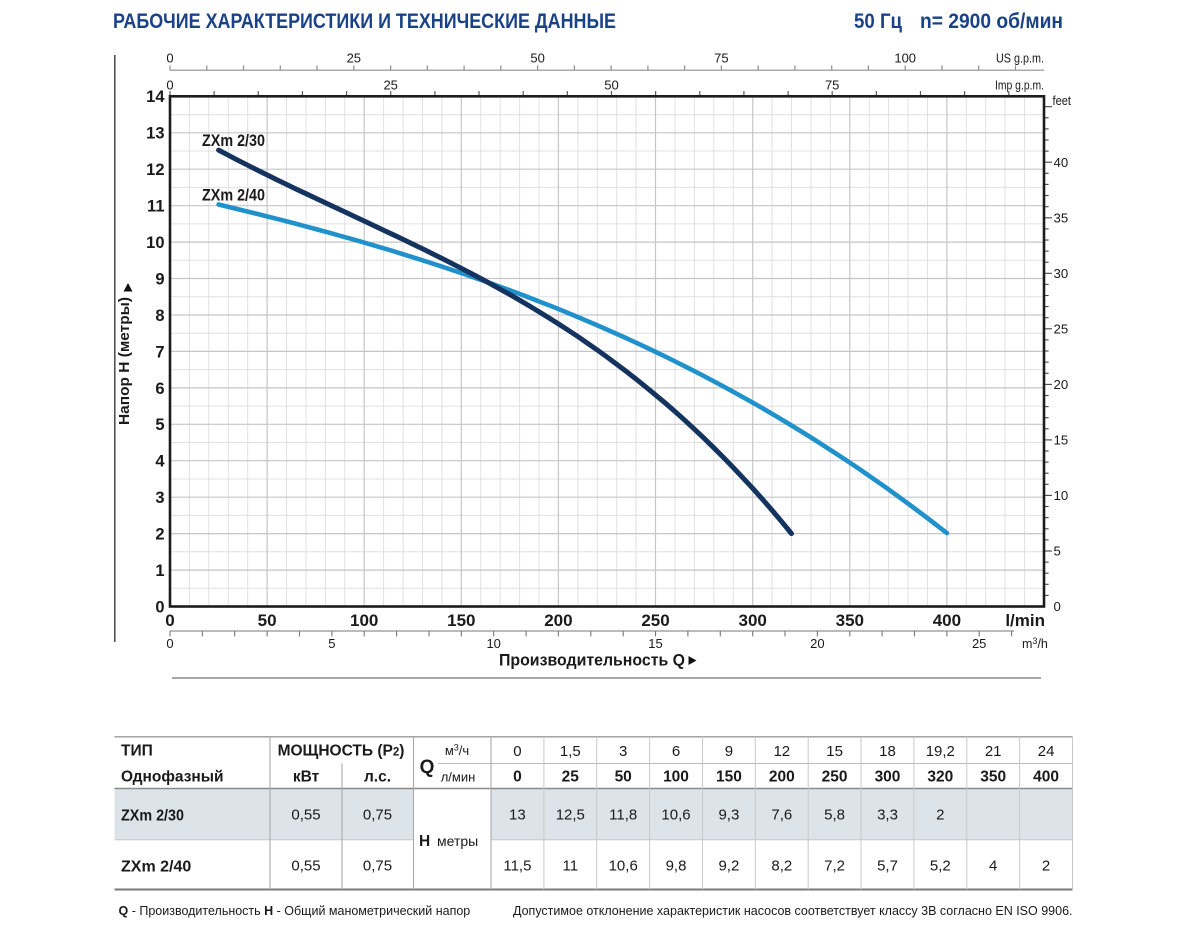  What do you see at coordinates (377, 777) in the screenshot?
I see `svg-text: л.с.` at bounding box center [377, 777].